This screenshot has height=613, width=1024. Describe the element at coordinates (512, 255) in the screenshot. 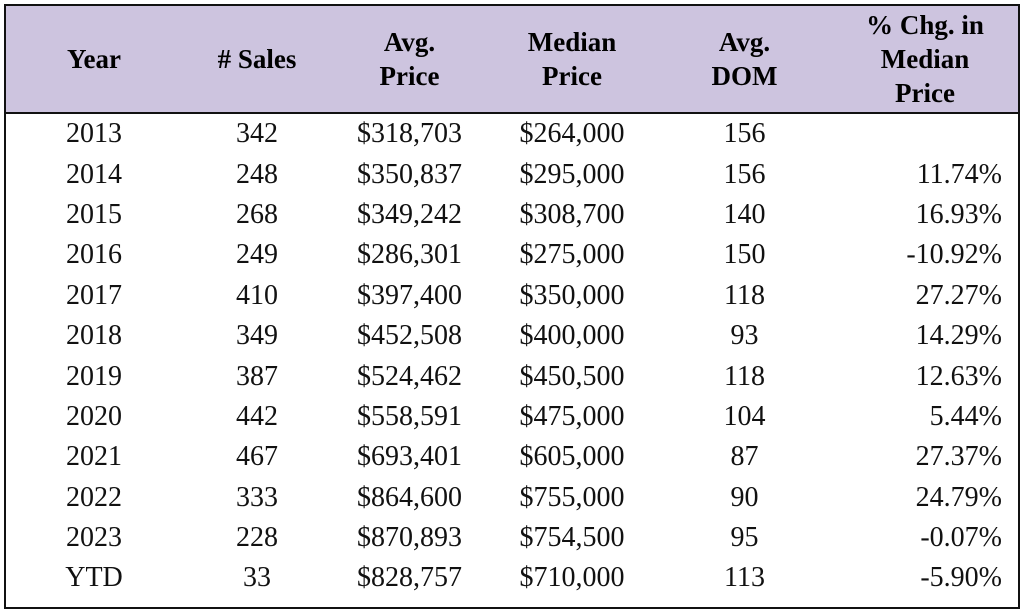

I see `table-row: 2016 249 $286,301 $275,000 150 -10.92%` at that location.